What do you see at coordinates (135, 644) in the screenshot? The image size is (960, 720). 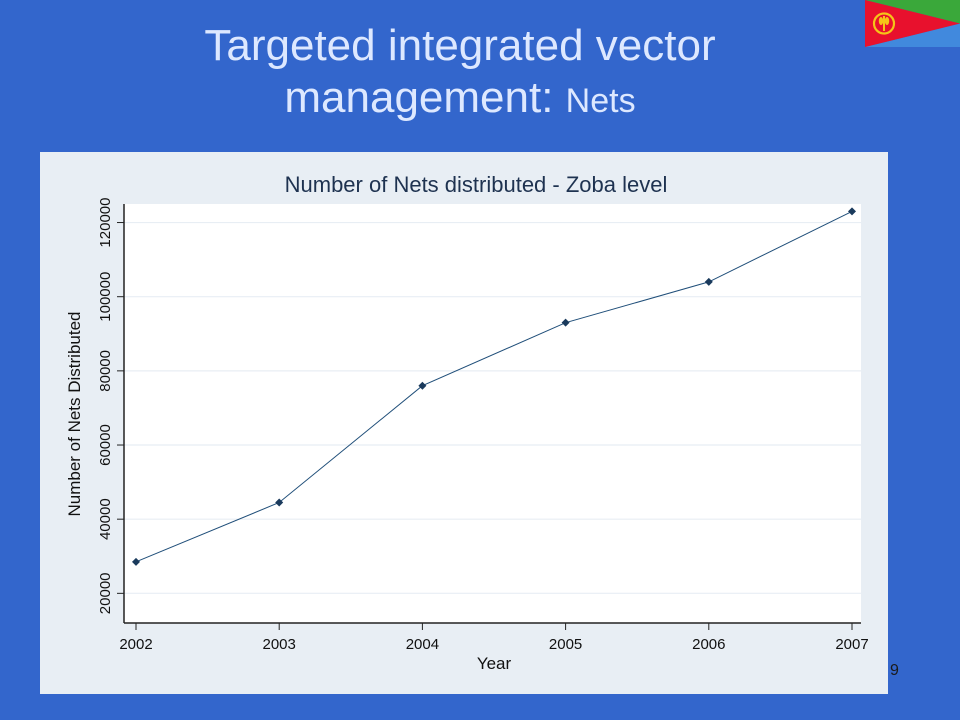 I see `x-tick-label: 2002` at bounding box center [135, 644].